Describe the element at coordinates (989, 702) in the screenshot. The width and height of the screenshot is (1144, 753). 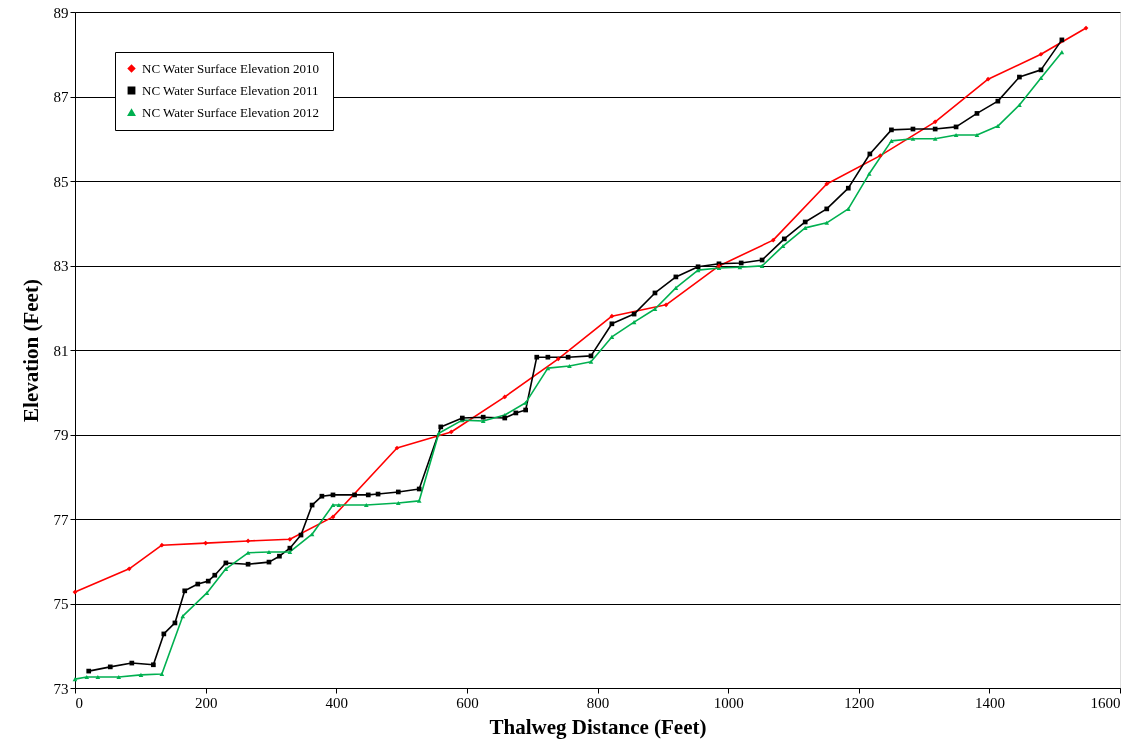
I see `x-tick-label: 1400` at that location.